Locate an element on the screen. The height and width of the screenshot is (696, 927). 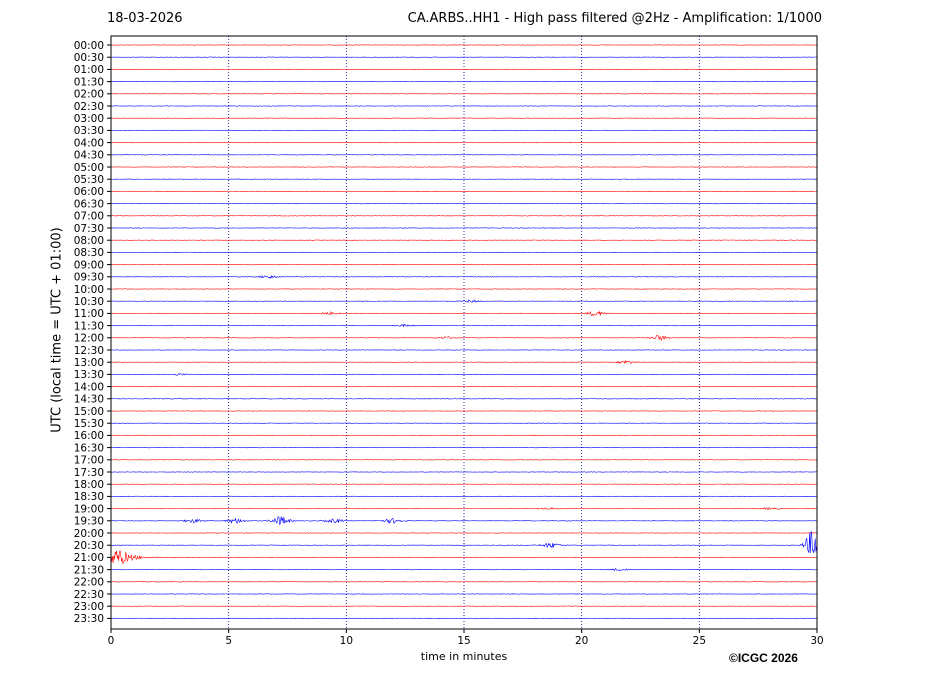
y-tick-label-0900: 09:00 is located at coordinates (89, 265).